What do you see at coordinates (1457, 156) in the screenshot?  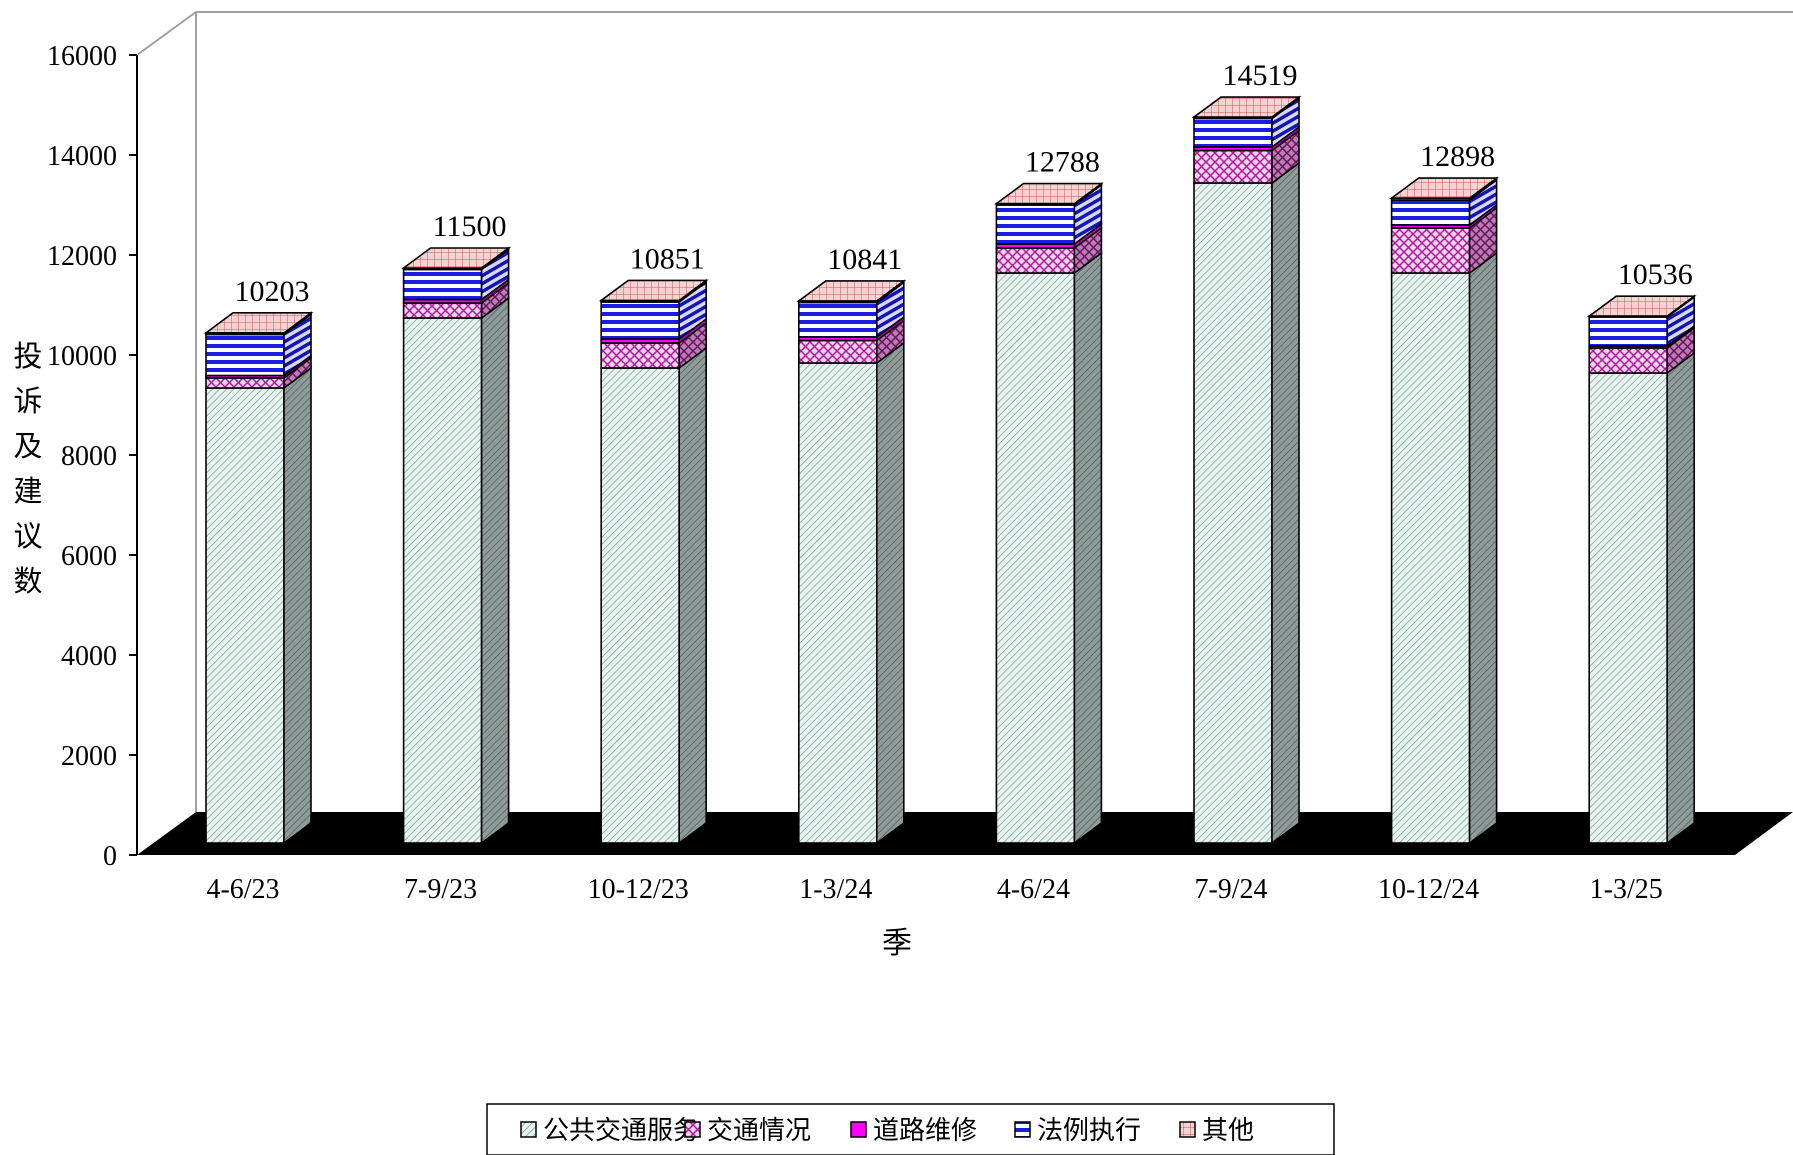 I see `bar-total-label: 12898` at bounding box center [1457, 156].